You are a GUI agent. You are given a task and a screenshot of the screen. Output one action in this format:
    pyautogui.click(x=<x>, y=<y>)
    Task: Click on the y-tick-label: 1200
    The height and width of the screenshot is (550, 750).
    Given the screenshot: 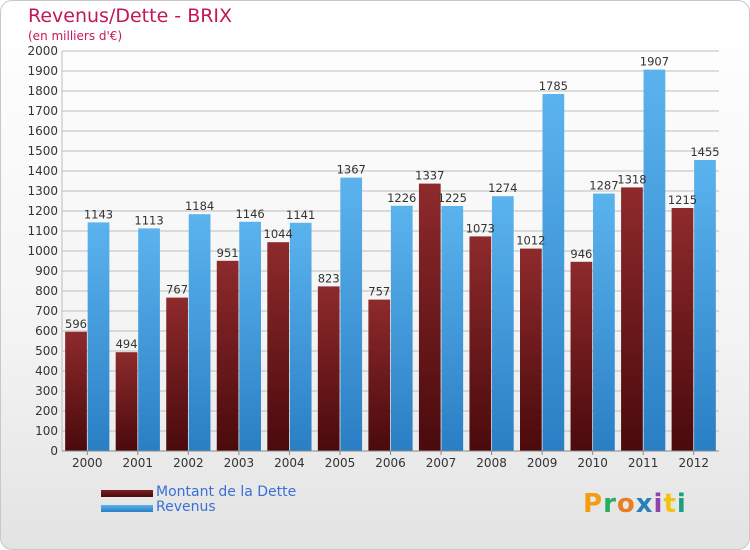 What is the action you would take?
    pyautogui.click(x=42, y=211)
    